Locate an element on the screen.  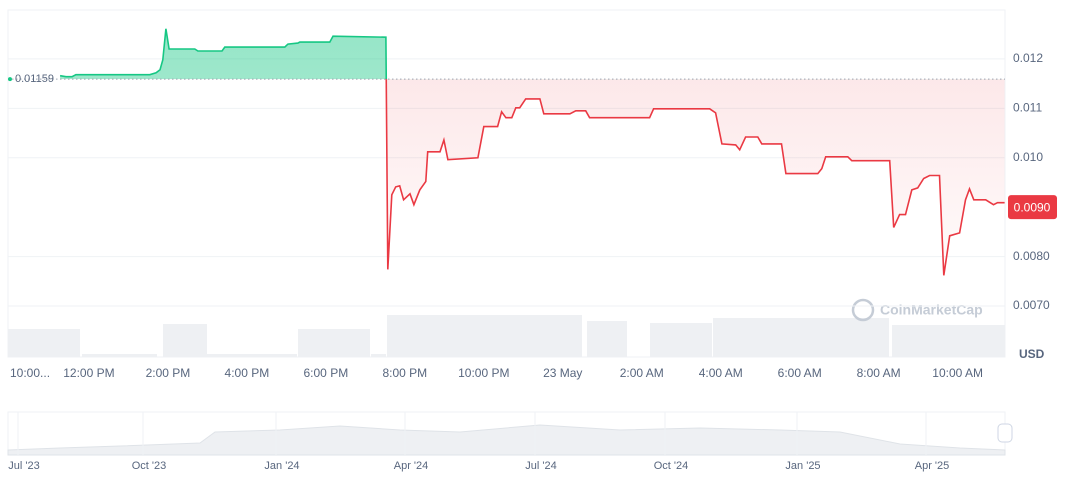
navigator-label: Jan '24 is located at coordinates (281, 466).